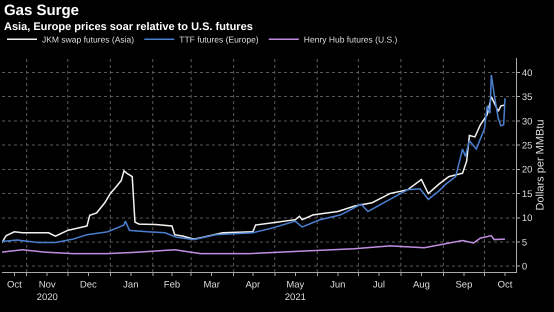 This screenshot has height=312, width=554. What do you see at coordinates (527, 170) in the screenshot?
I see `y-tick-label: 20` at bounding box center [527, 170].